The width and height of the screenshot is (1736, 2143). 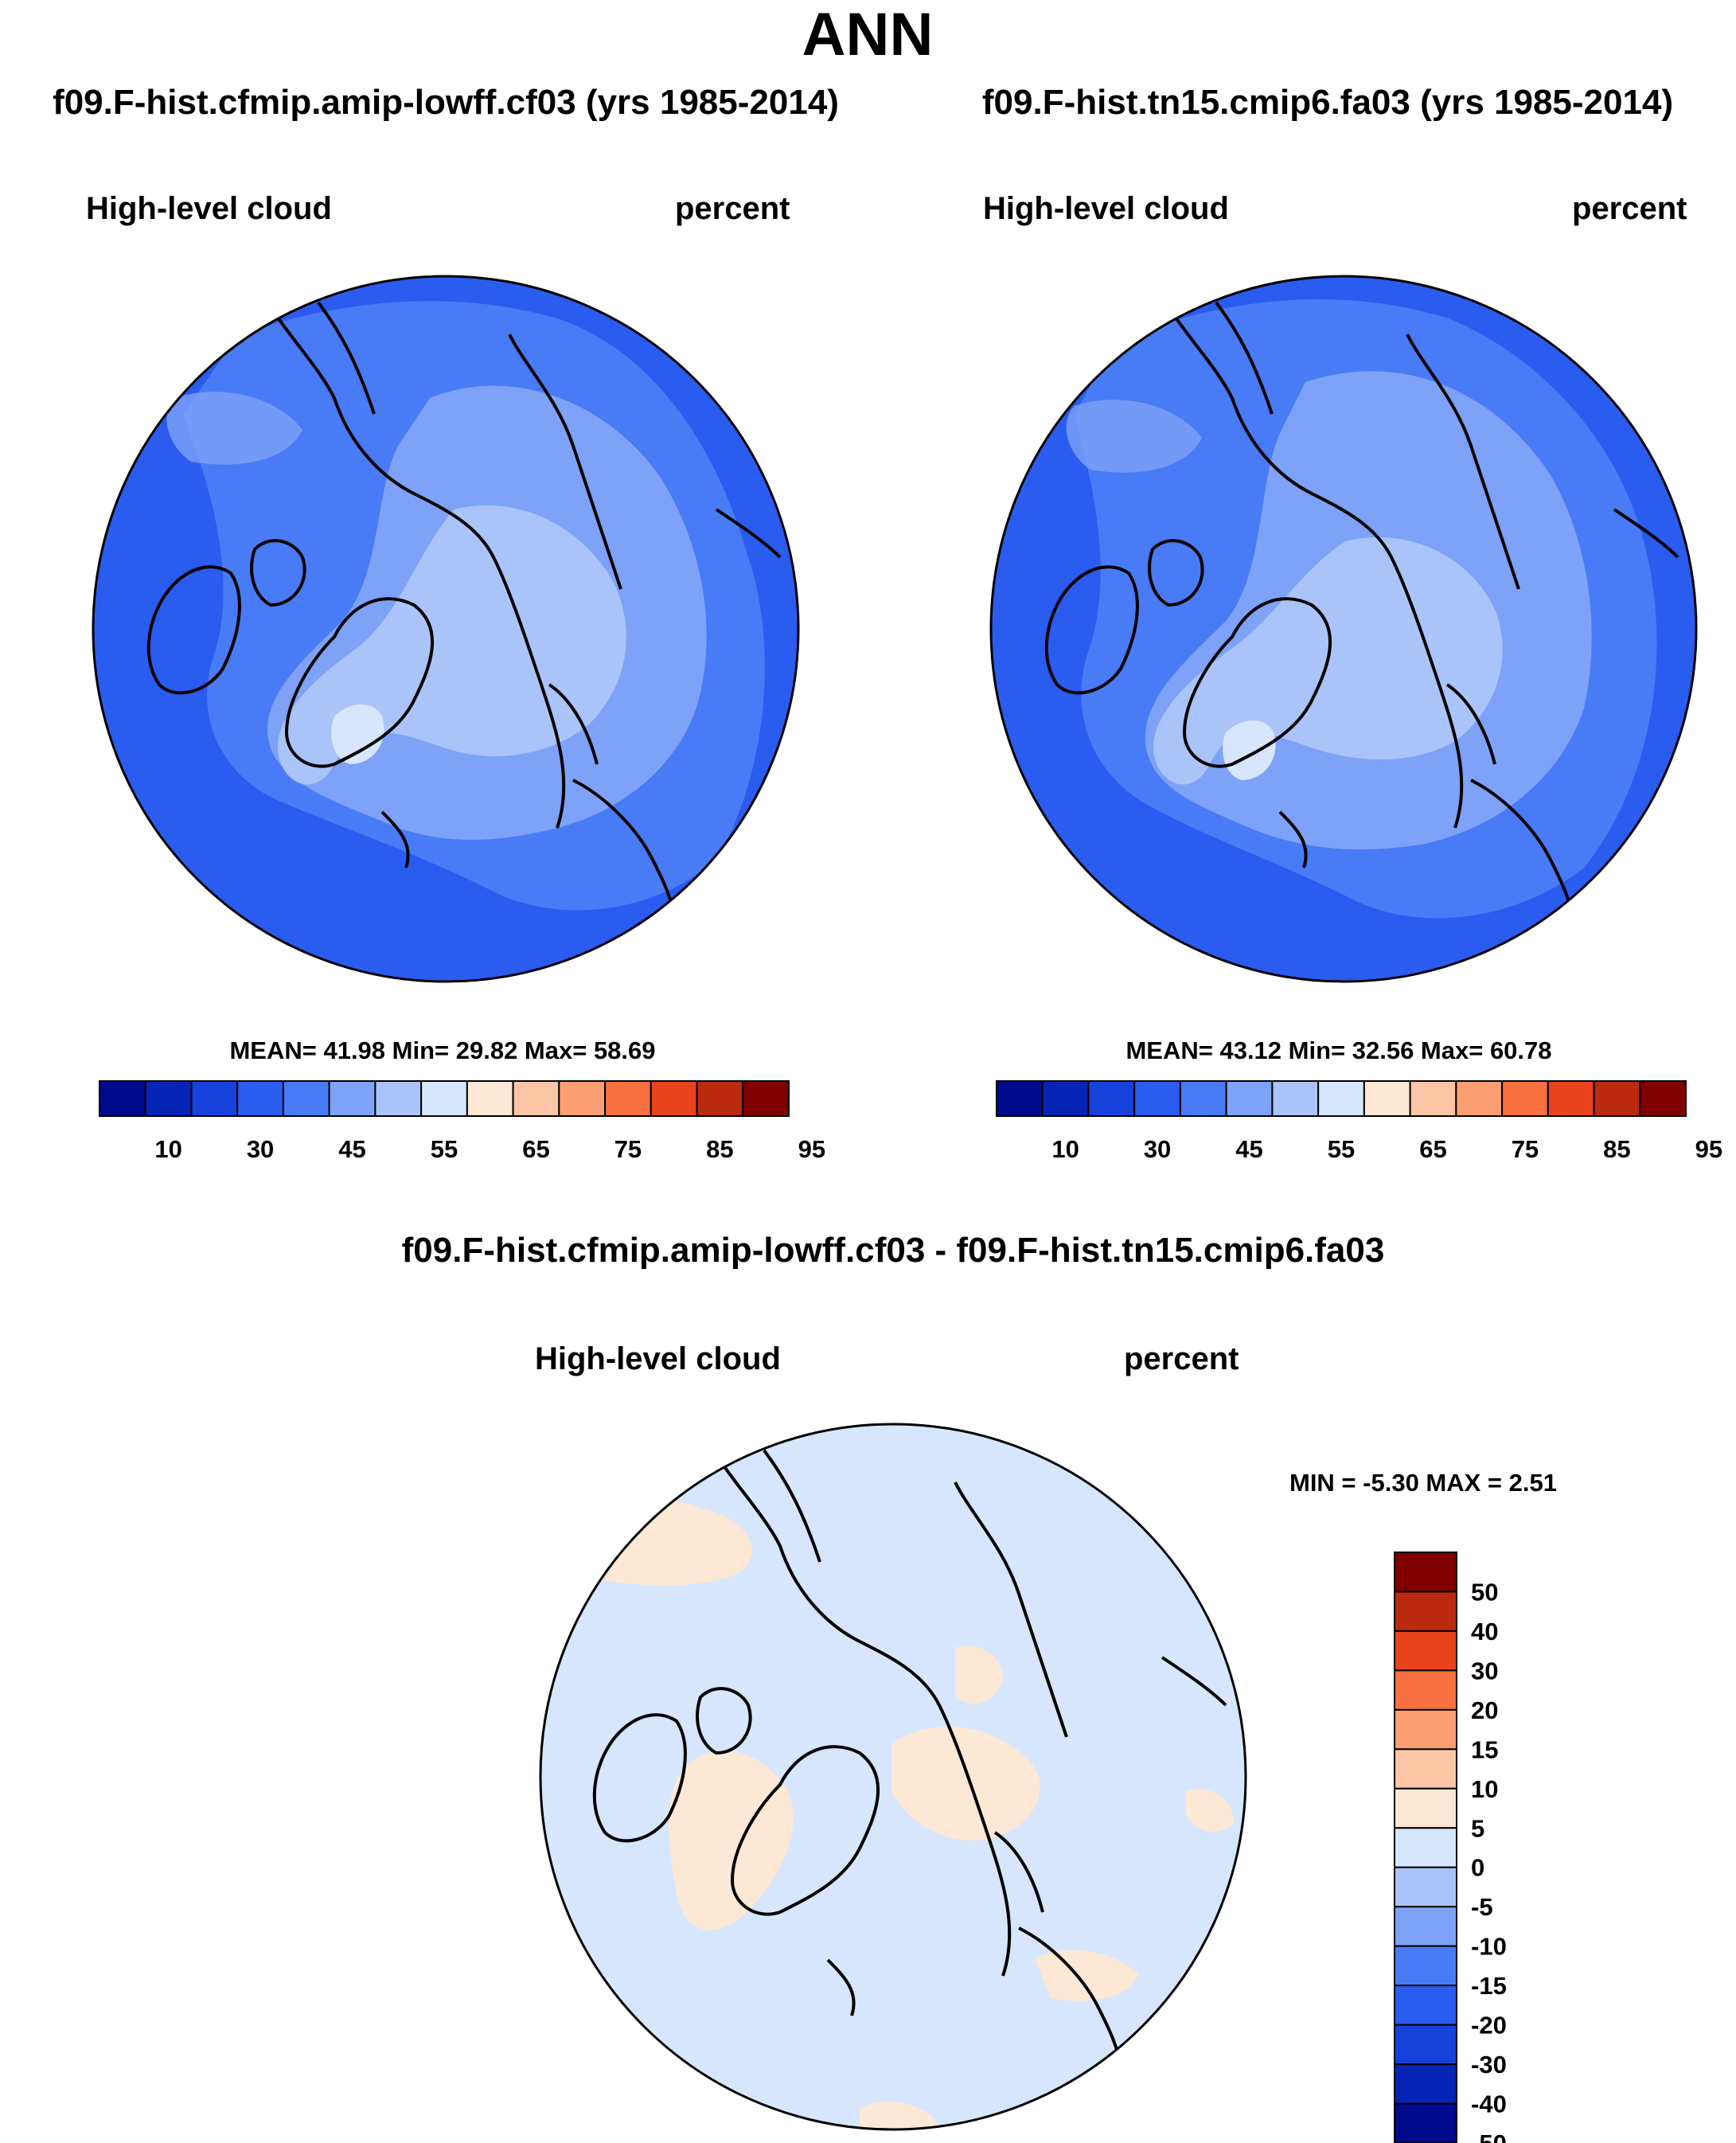 What do you see at coordinates (1629, 208) in the screenshot?
I see `panel-right-units: percent` at bounding box center [1629, 208].